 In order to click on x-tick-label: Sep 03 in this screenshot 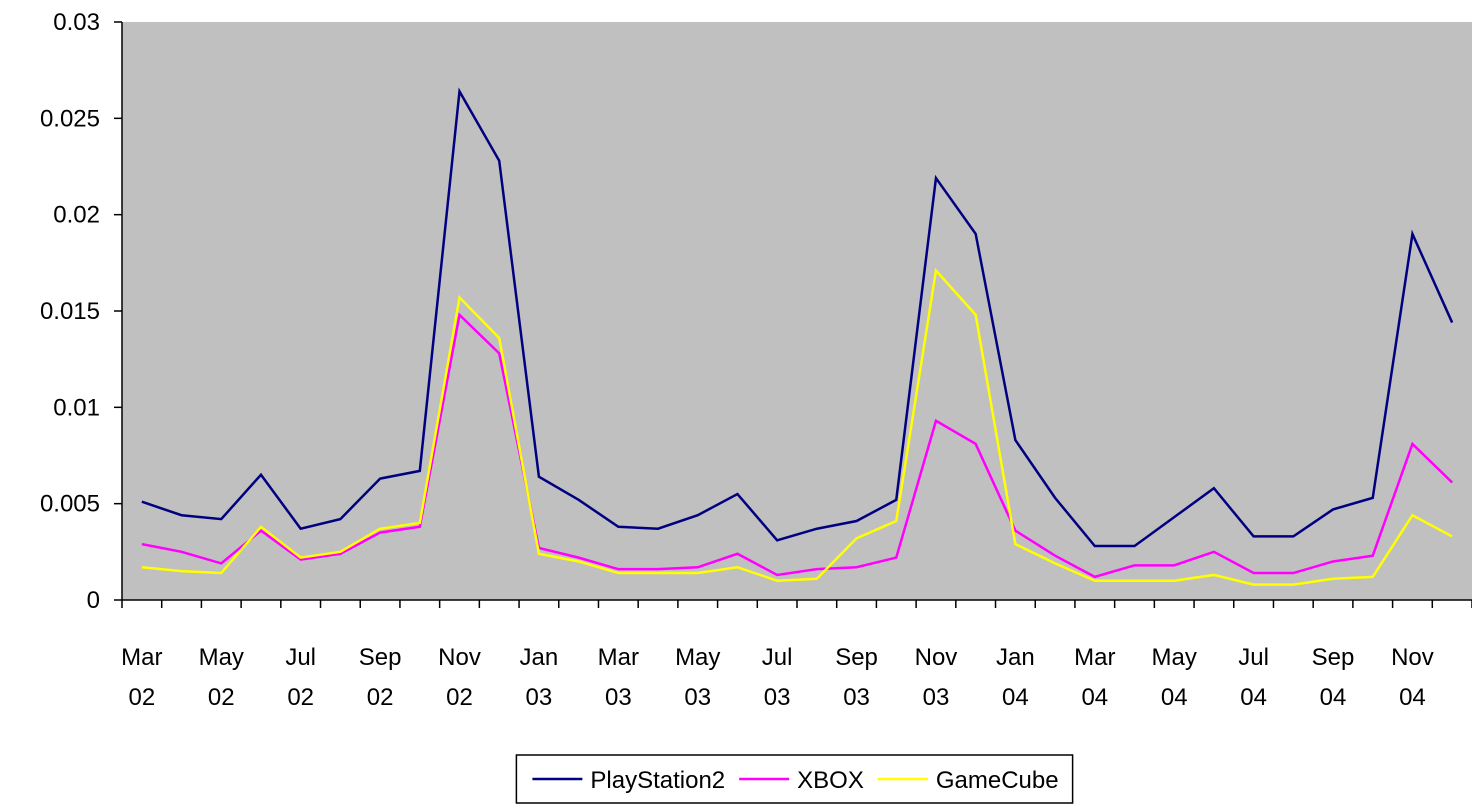, I will do `click(856, 677)`.